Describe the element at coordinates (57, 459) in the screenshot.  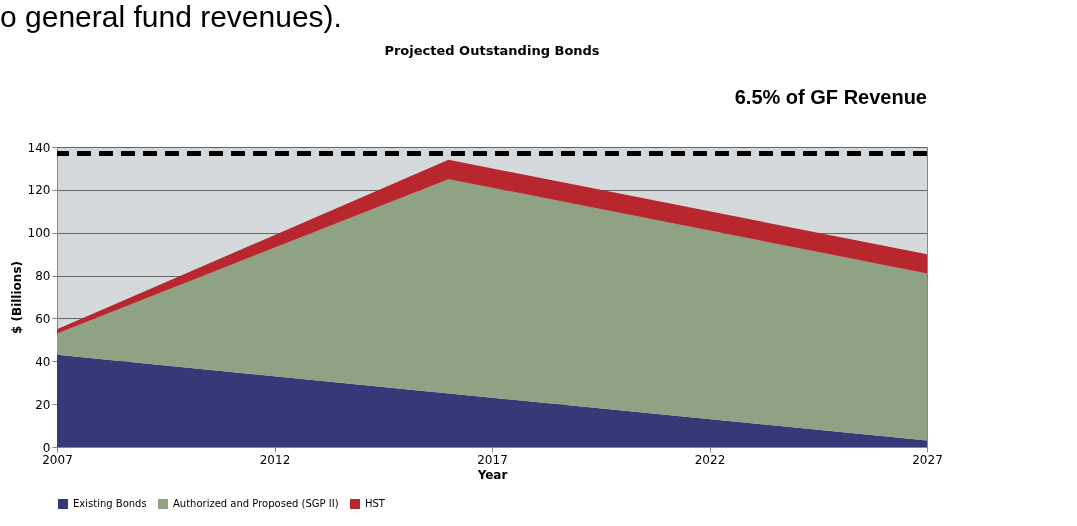
I see `x-tick-label: 2007` at that location.